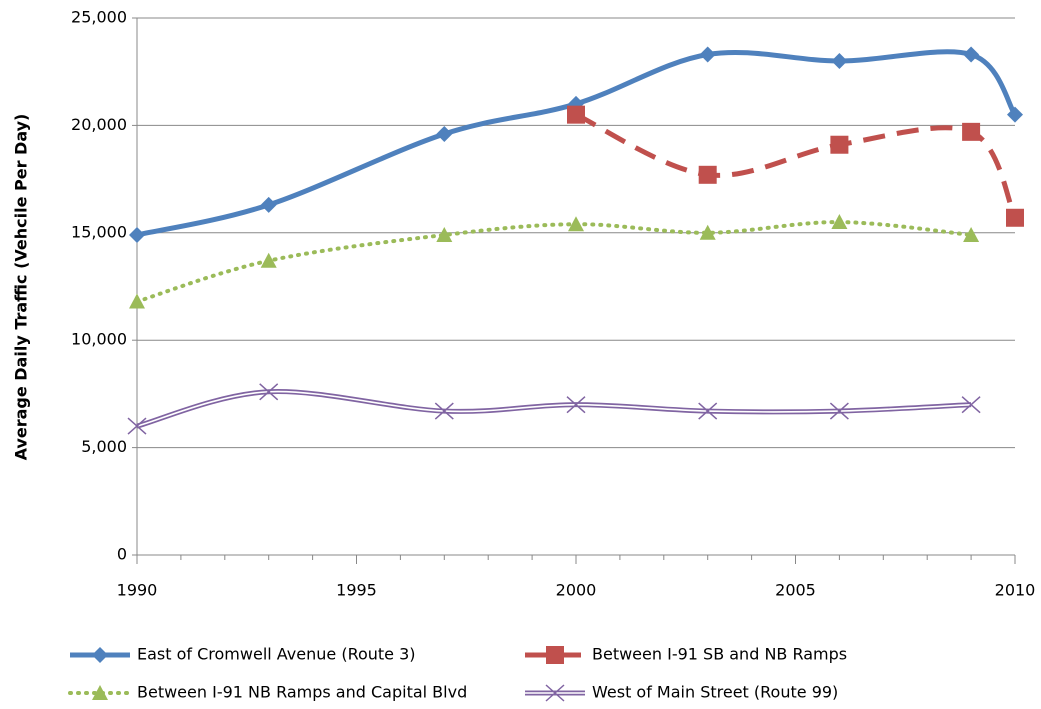 This screenshot has height=709, width=1041. What do you see at coordinates (576, 590) in the screenshot?
I see `x-tick-label: 2000` at bounding box center [576, 590].